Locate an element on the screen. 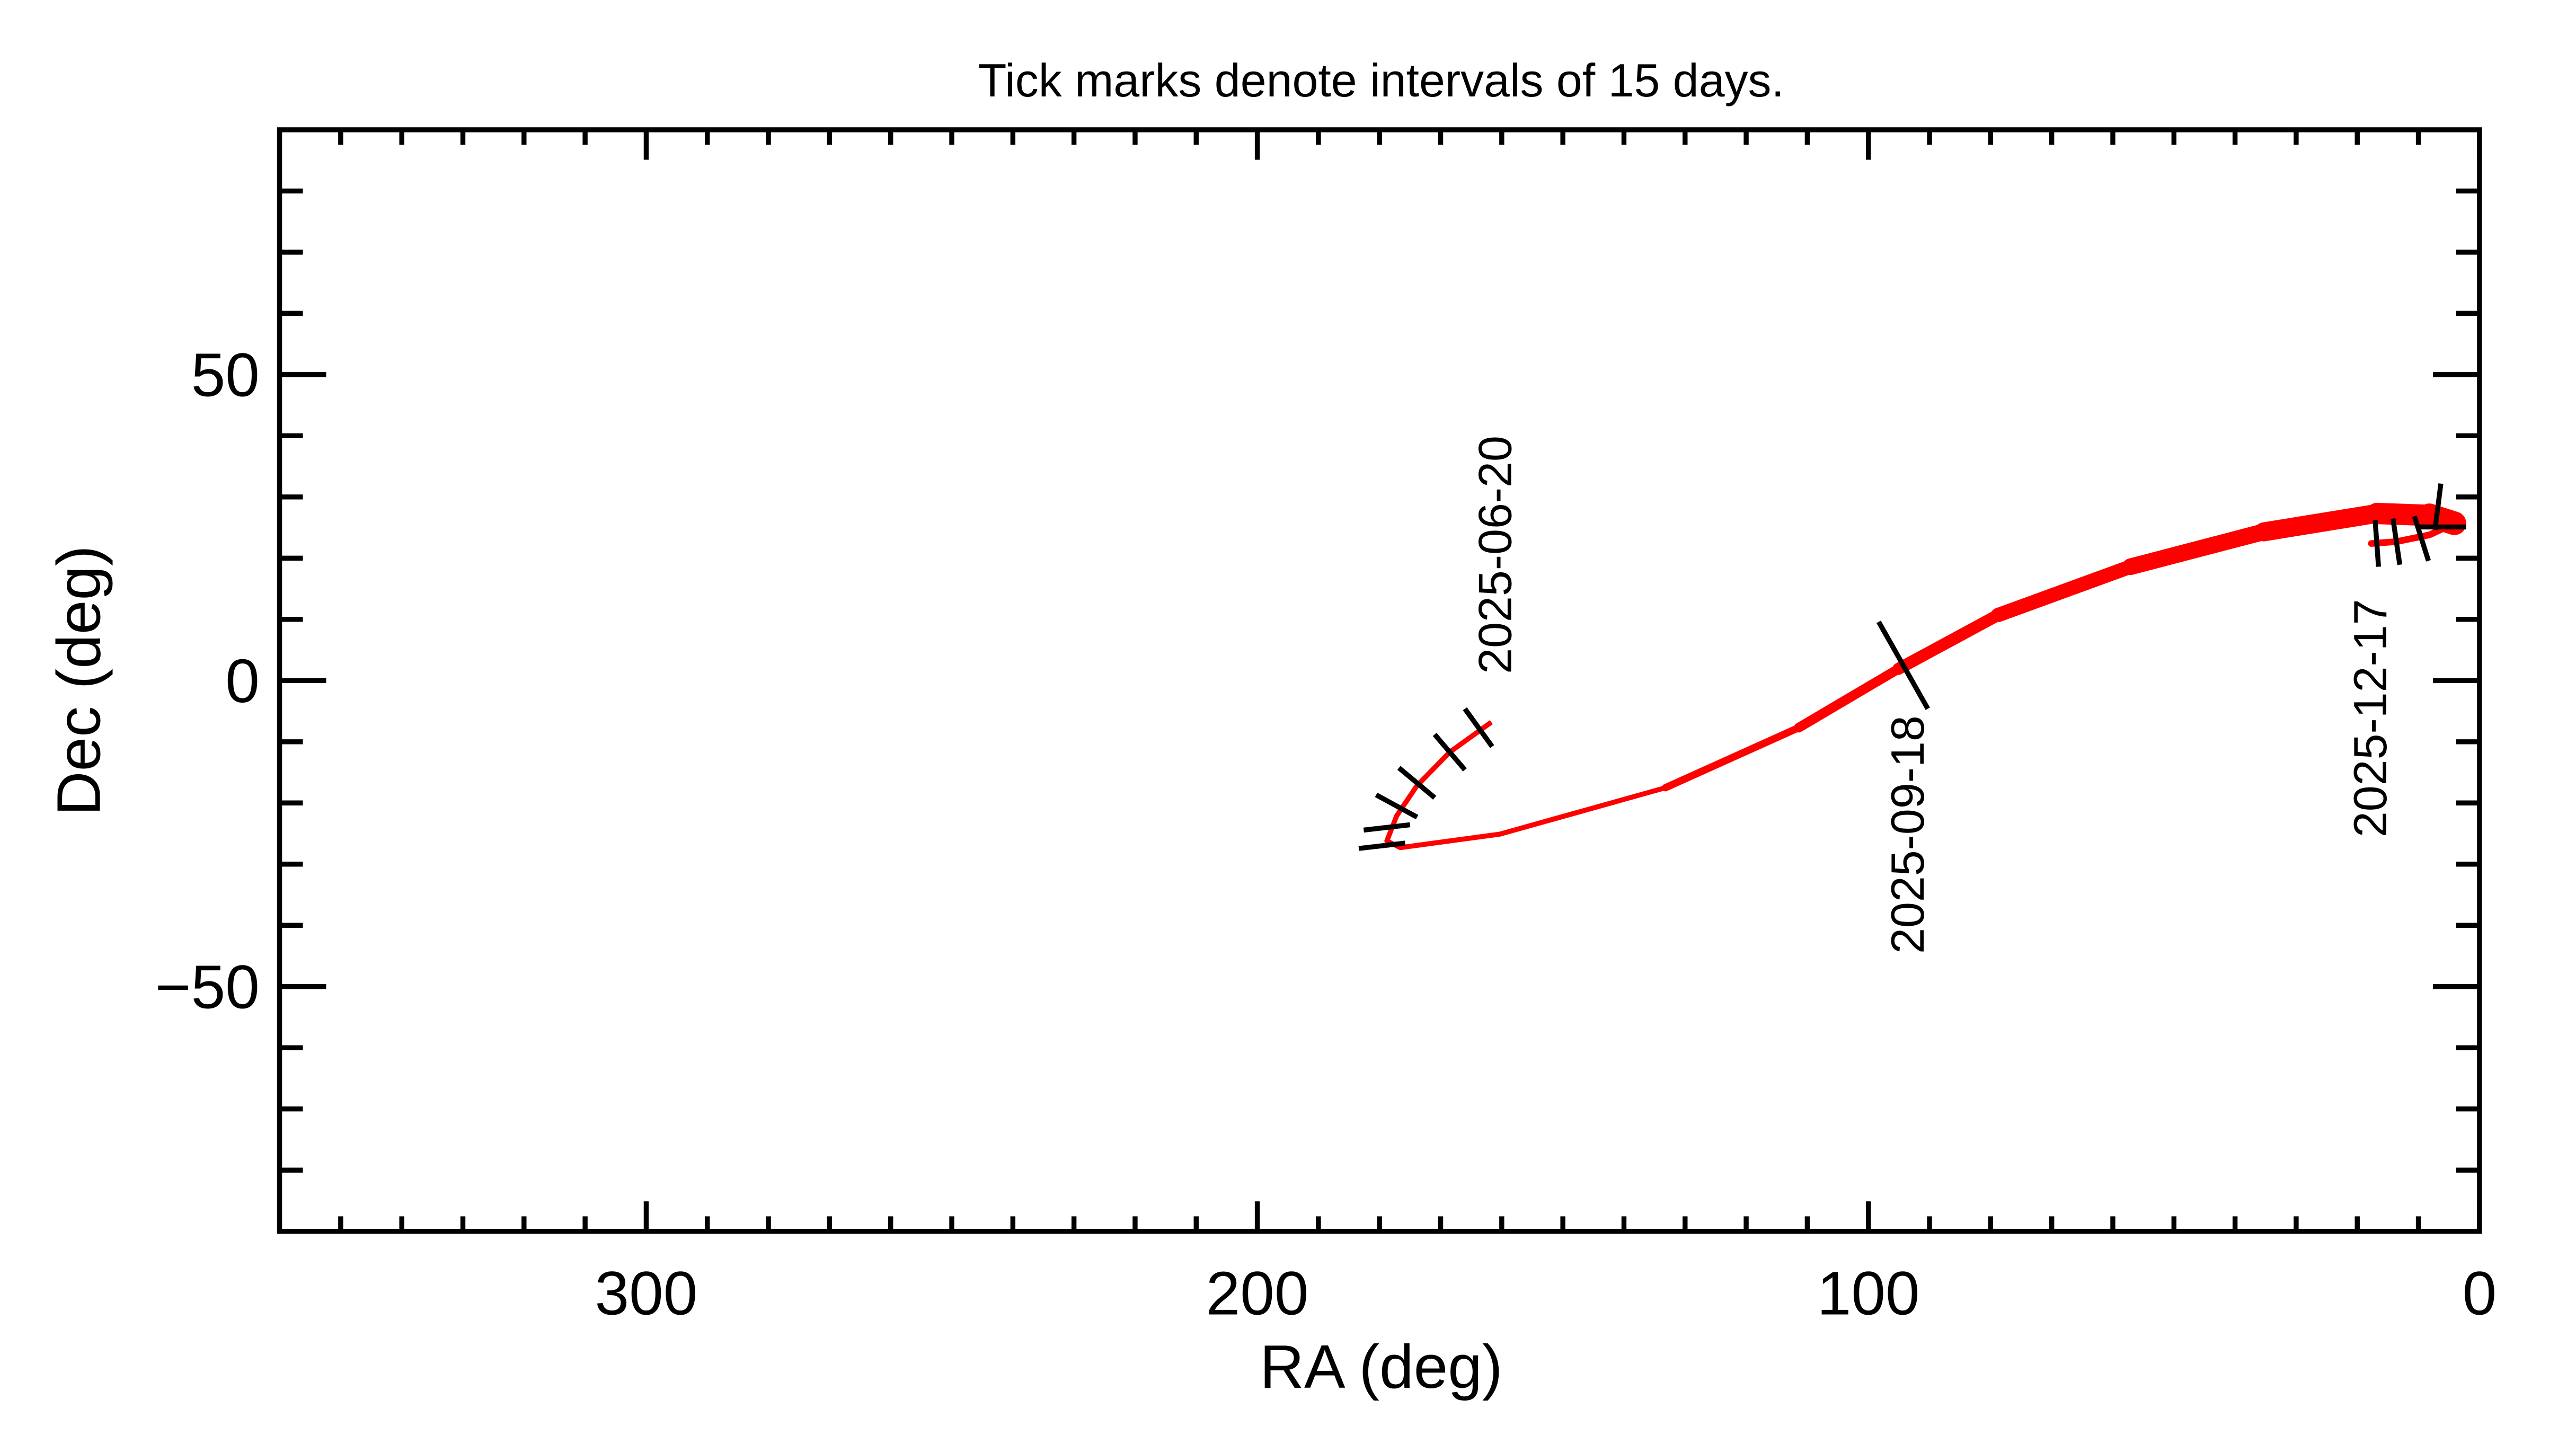  date-label: 2025-09-18 is located at coordinates (1907, 835).